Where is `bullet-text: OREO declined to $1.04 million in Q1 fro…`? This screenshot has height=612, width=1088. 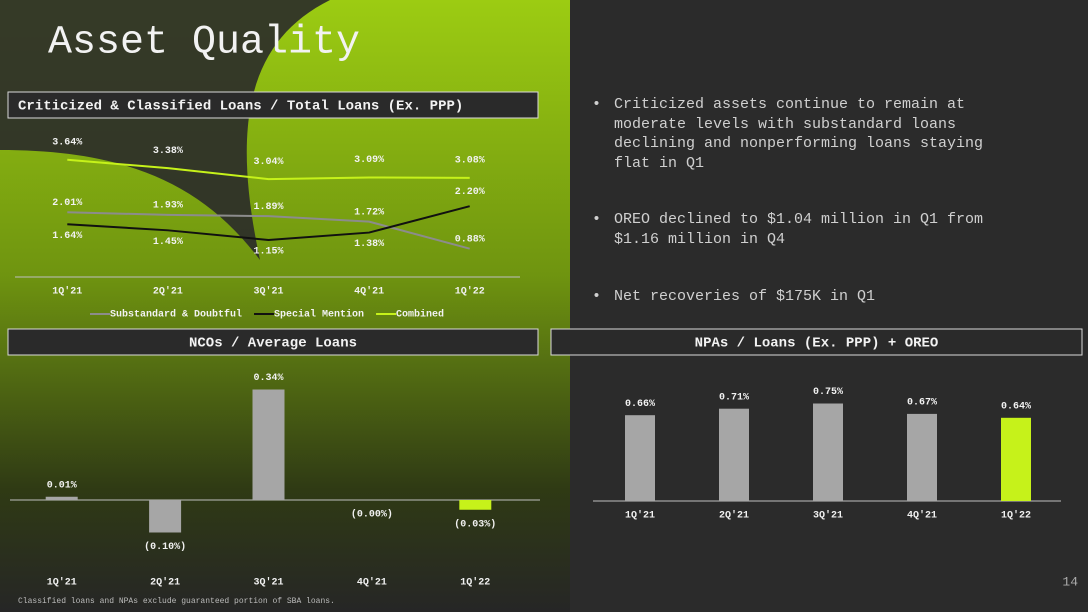
bullet-text: OREO declined to $1.04 million in Q1 fro… is located at coordinates (799, 229).